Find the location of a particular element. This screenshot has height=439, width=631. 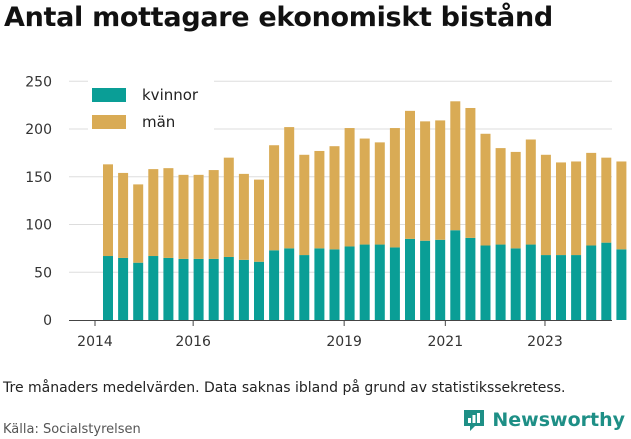

x-tick-label: 2023 is located at coordinates (545, 342).